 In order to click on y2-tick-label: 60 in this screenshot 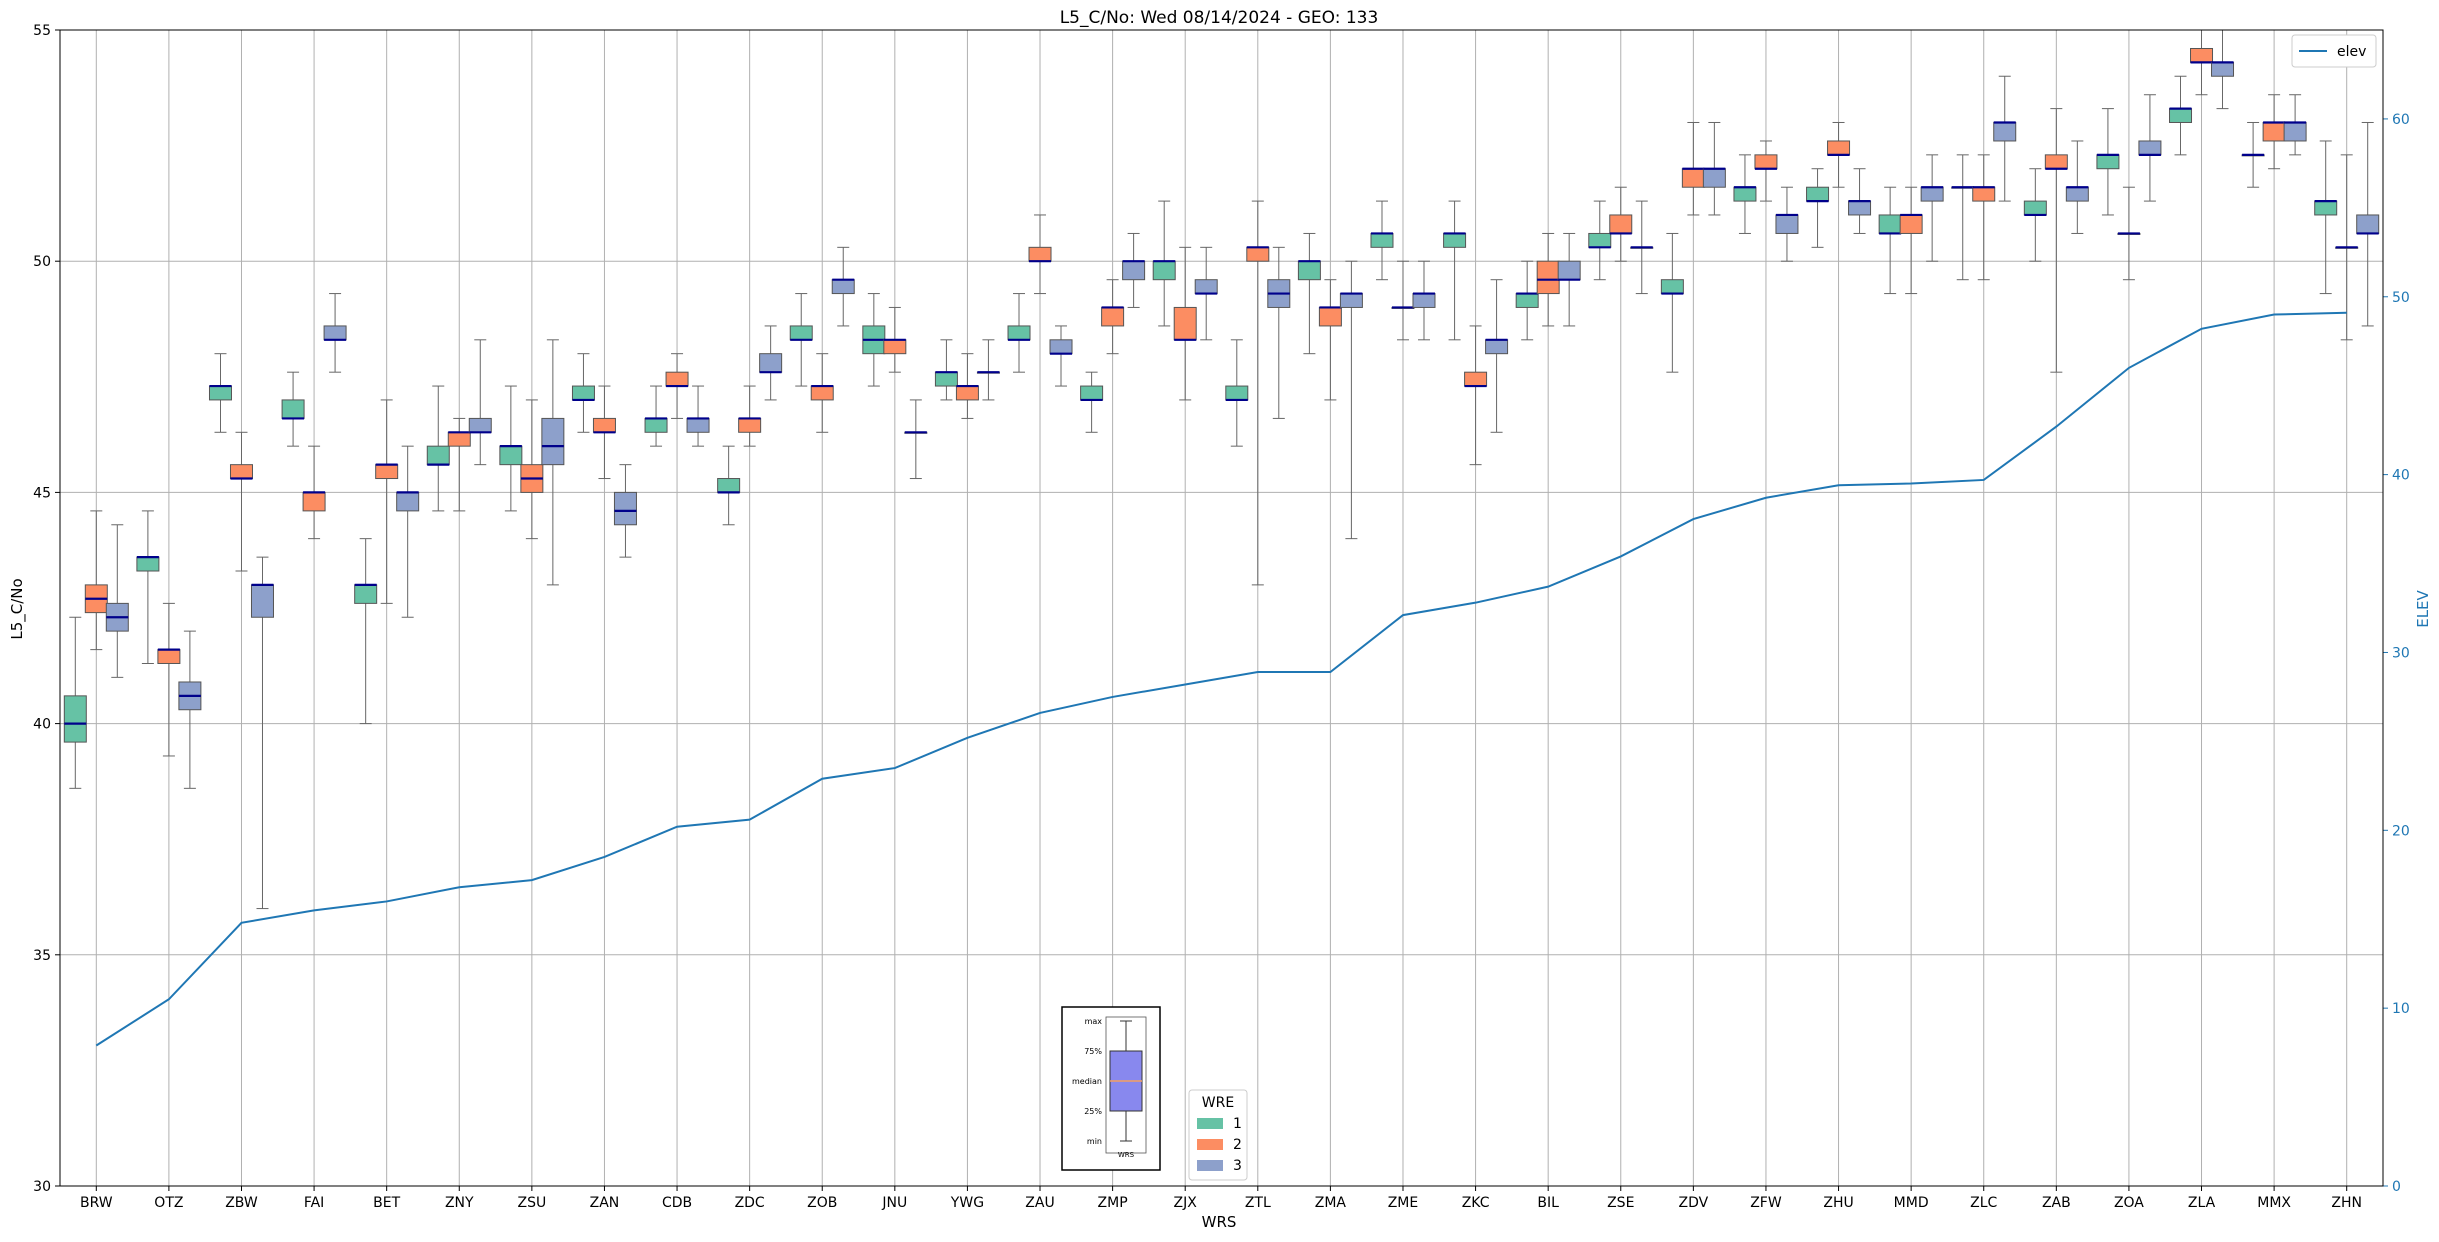, I will do `click(2401, 120)`.